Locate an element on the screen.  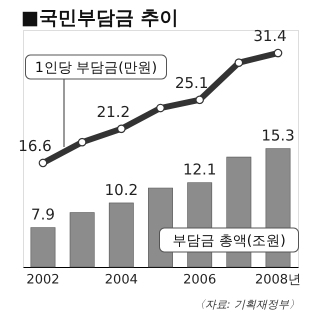
data-label: 21.2 is located at coordinates (113, 111).